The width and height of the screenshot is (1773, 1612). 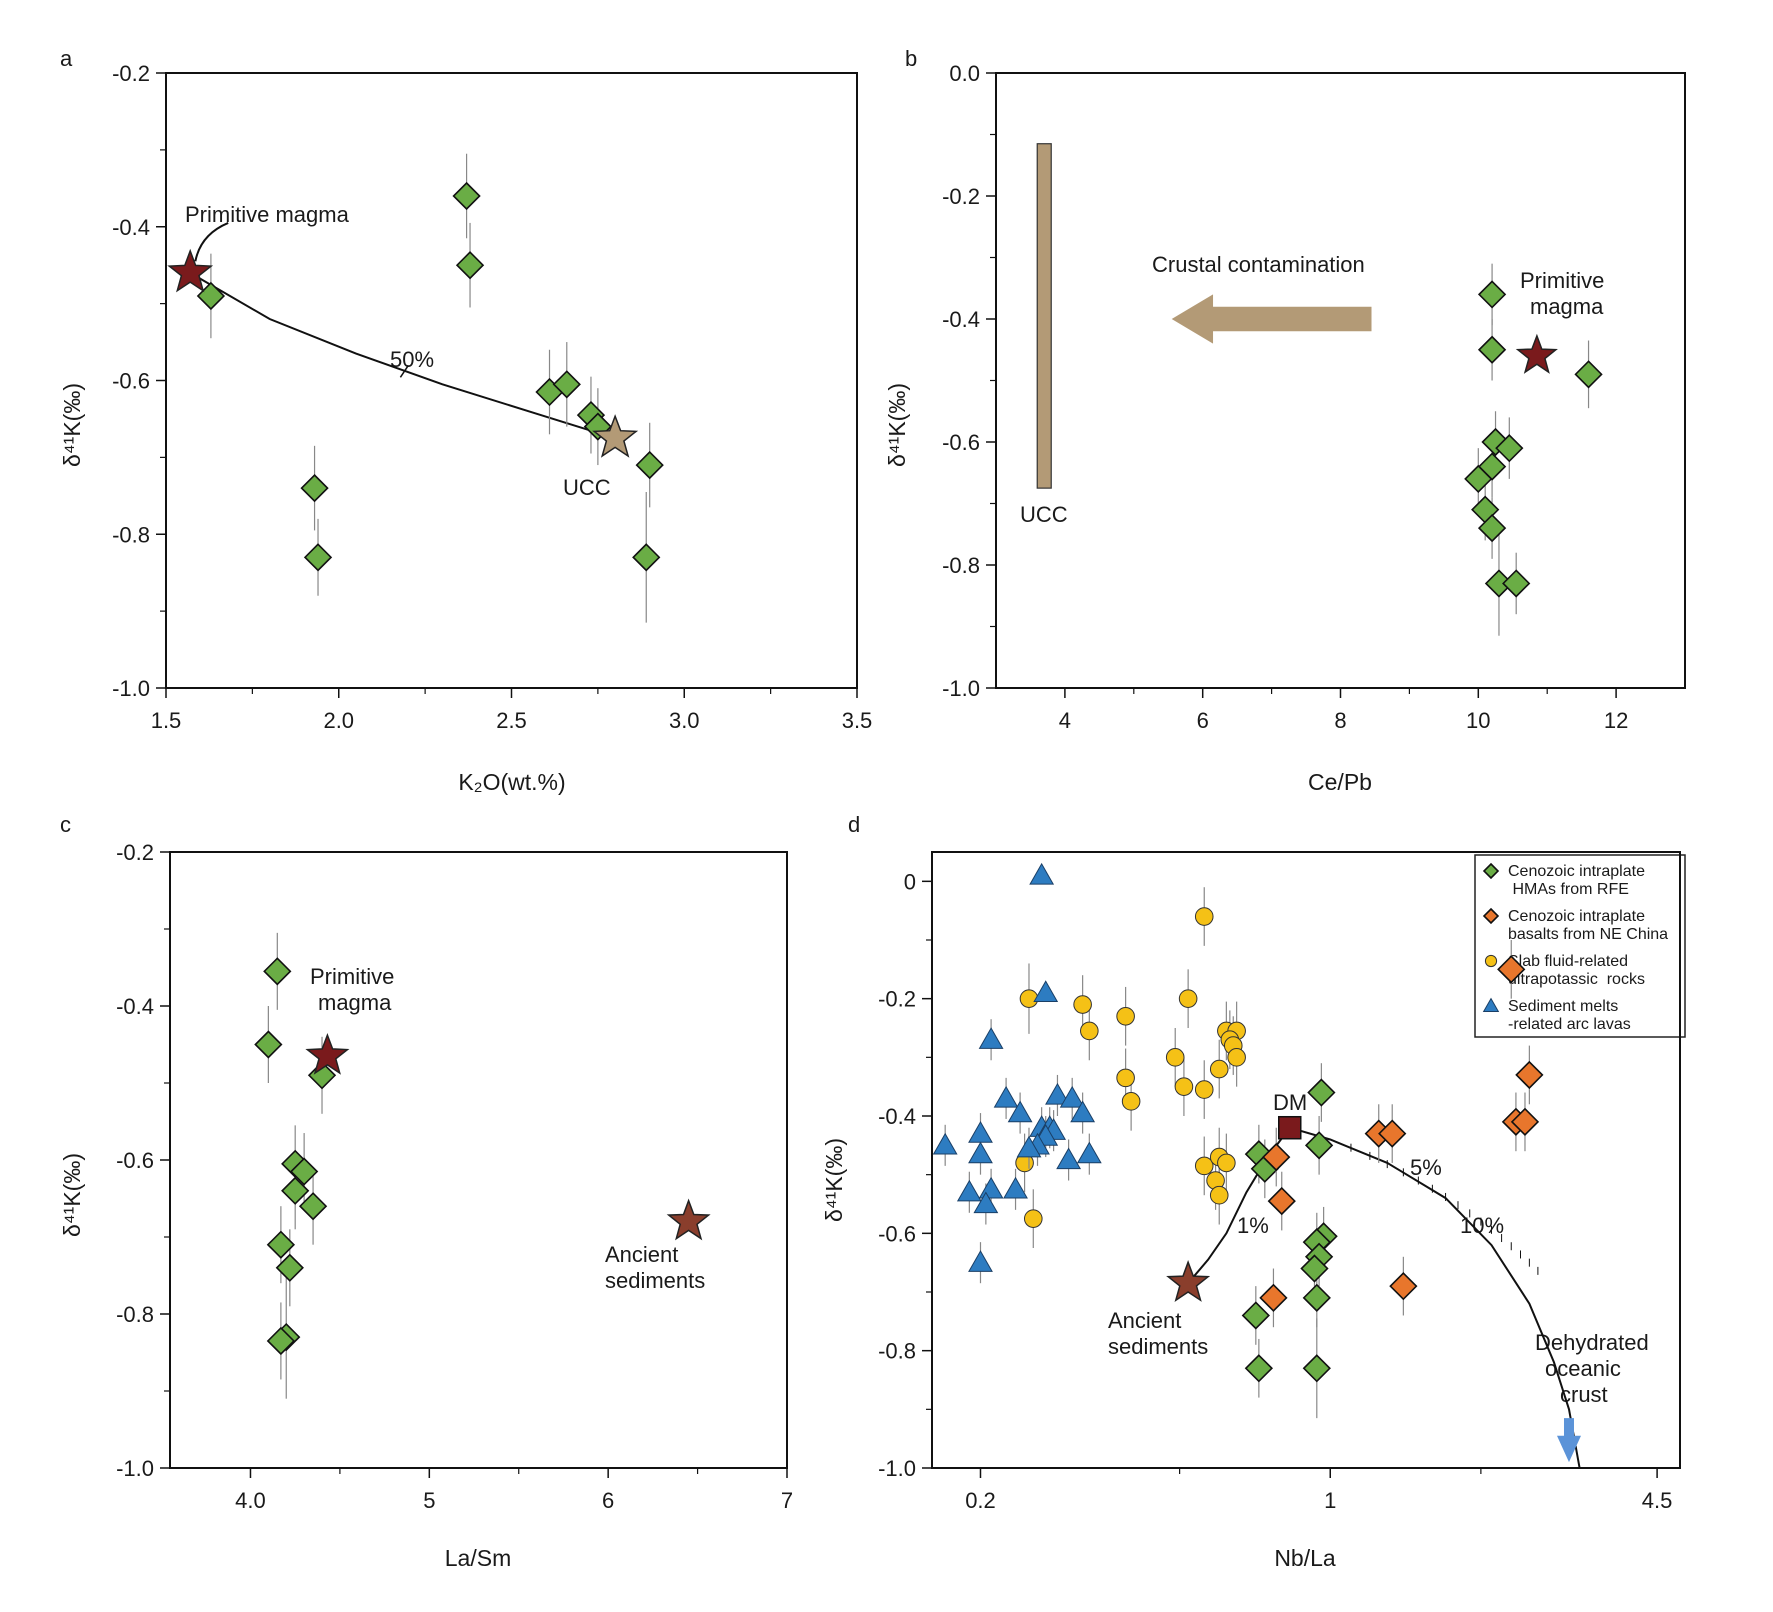 What do you see at coordinates (684, 720) in the screenshot?
I see `panel-a-xtick-label-3: 3.0` at bounding box center [684, 720].